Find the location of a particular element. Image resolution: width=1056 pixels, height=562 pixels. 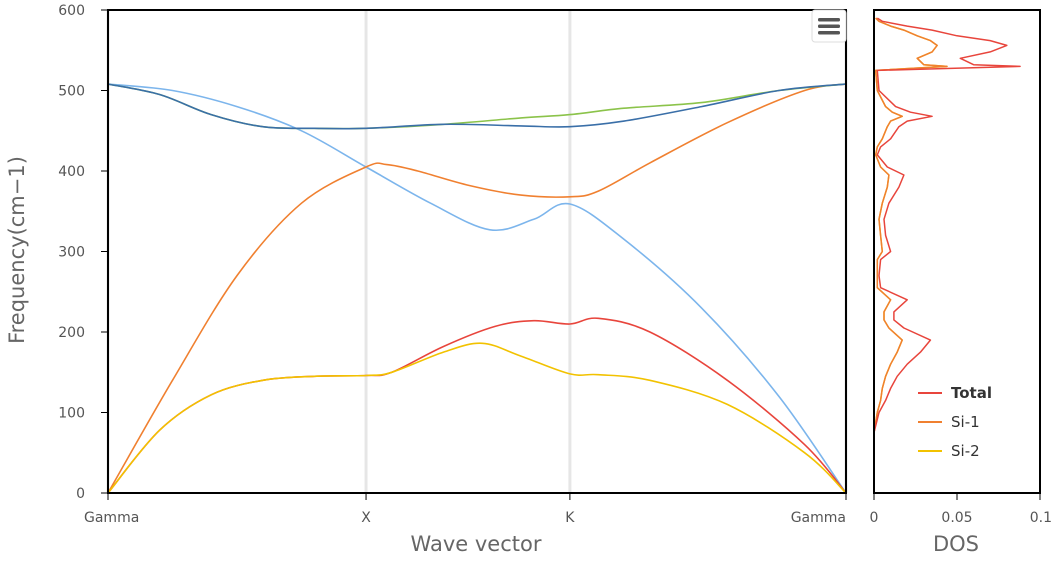

band-x-tick-label: K is located at coordinates (570, 518).